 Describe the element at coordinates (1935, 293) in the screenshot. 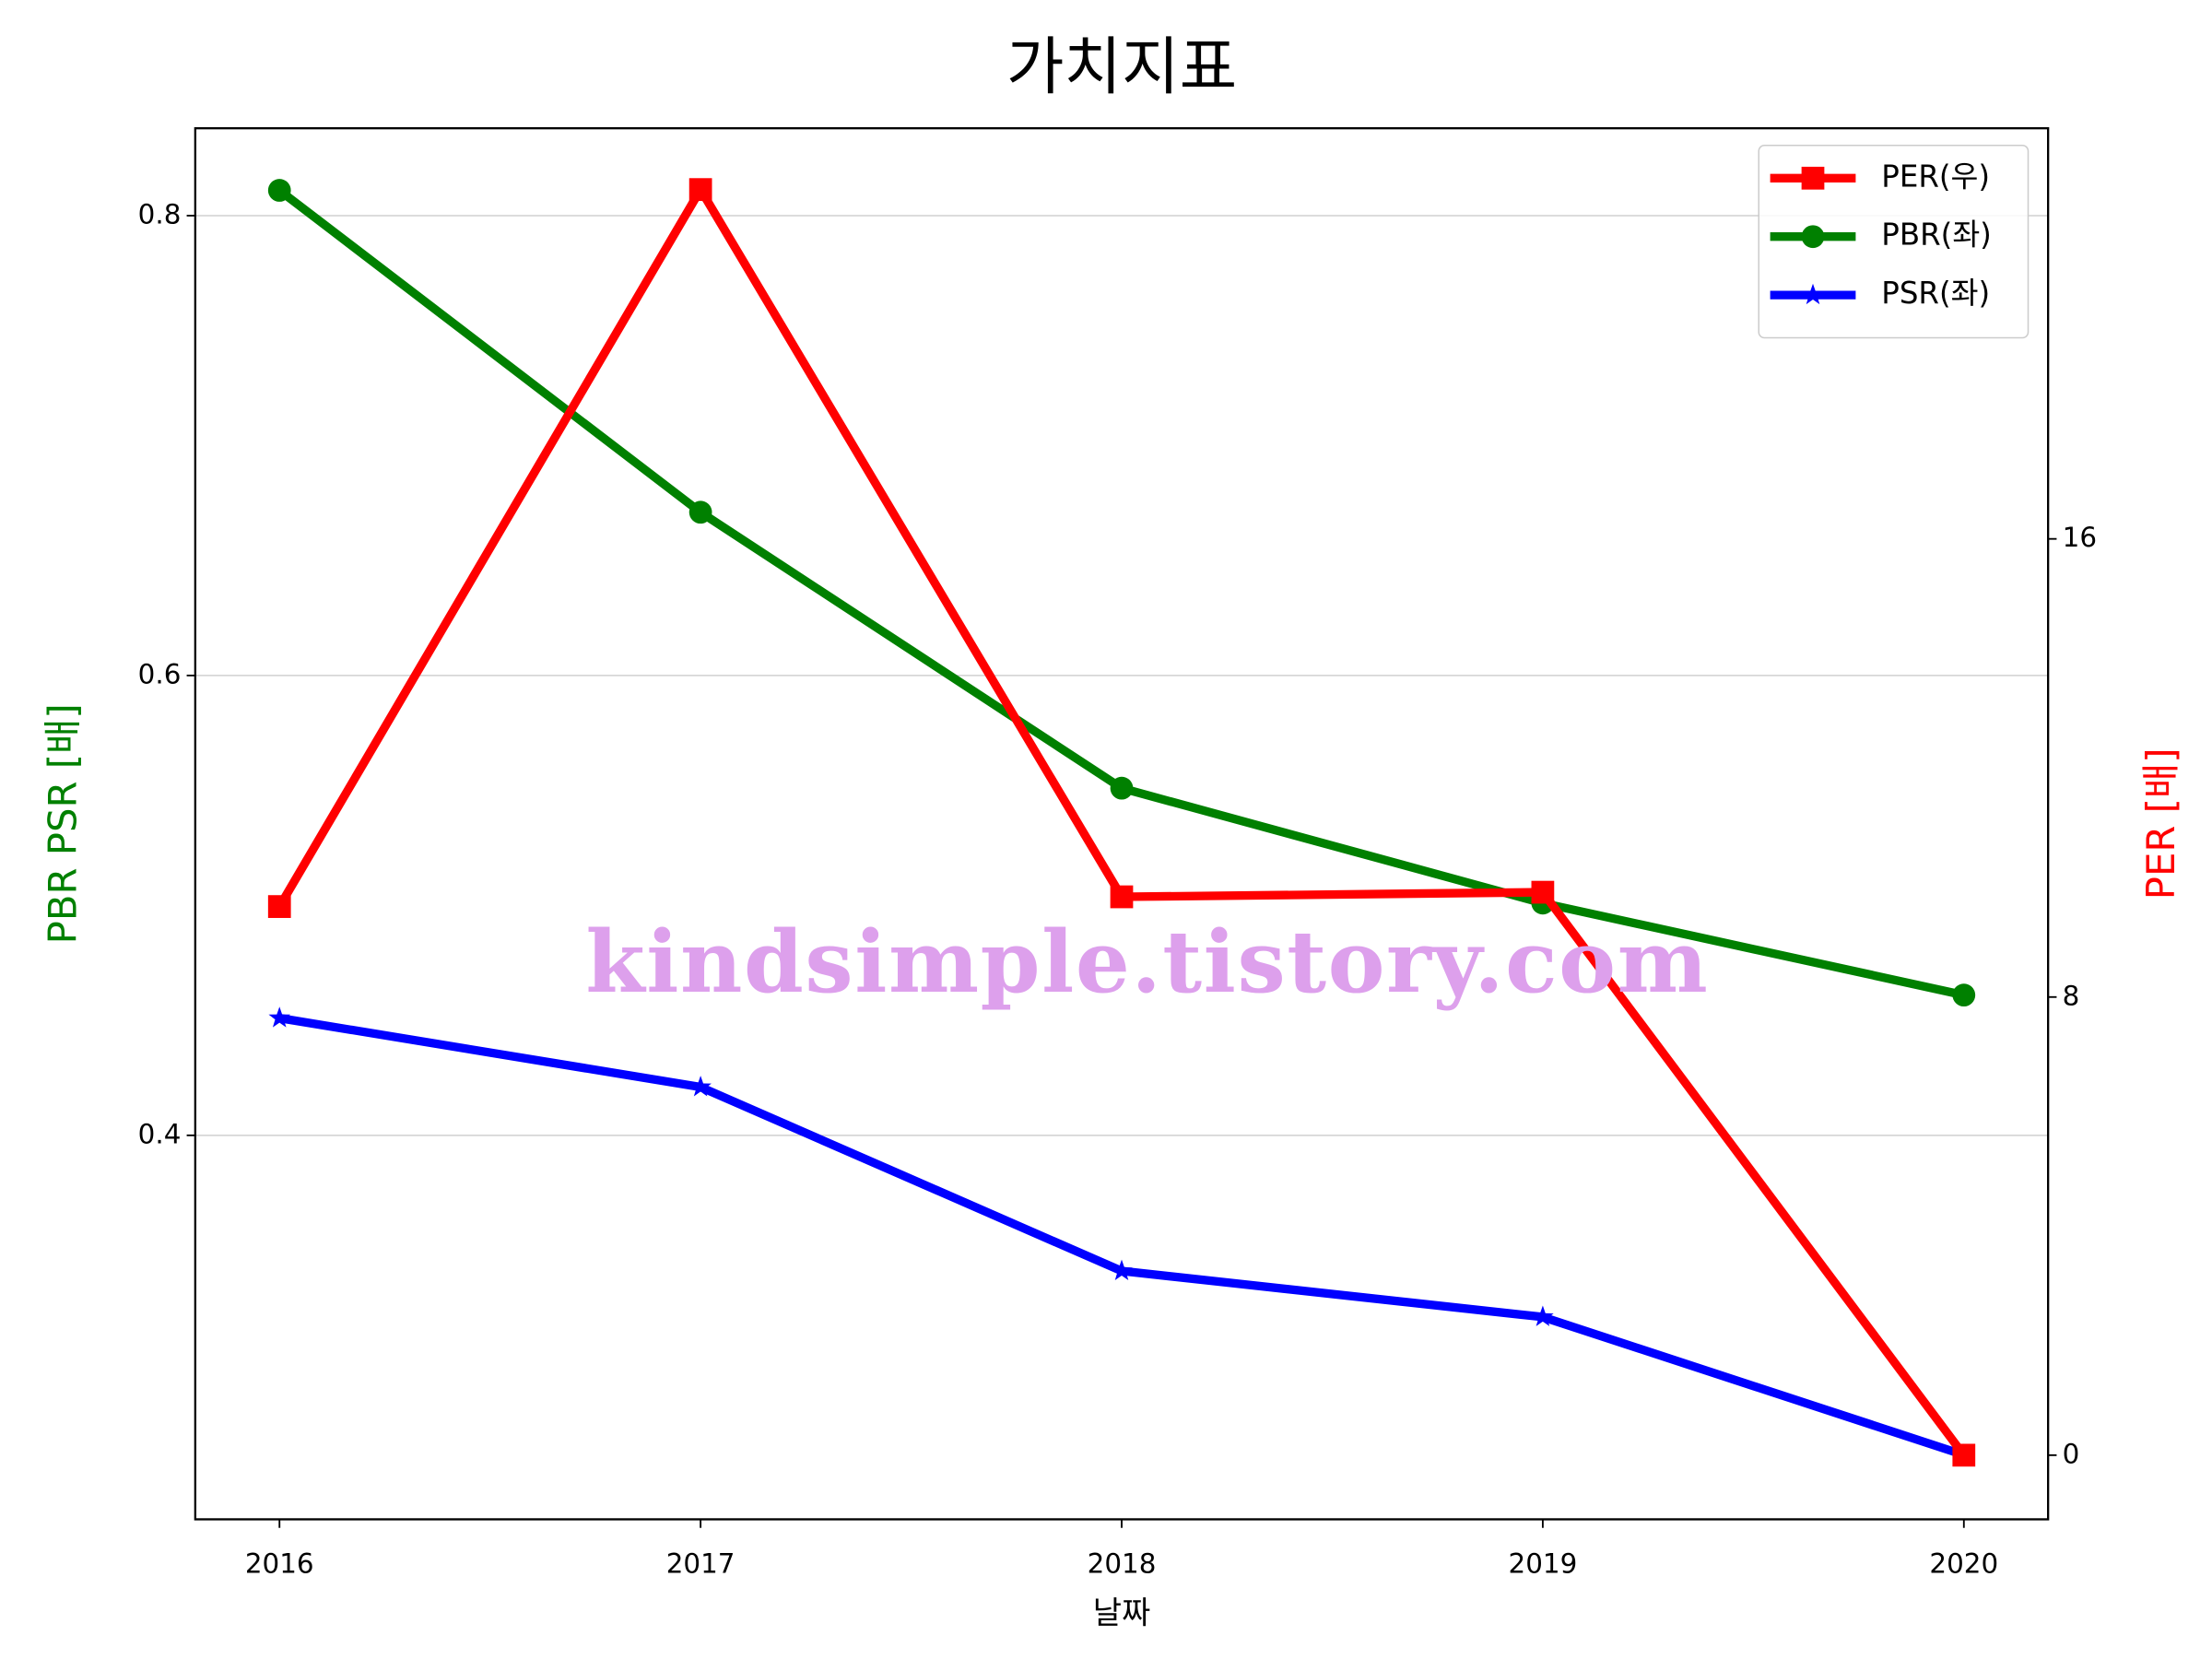

I see `legend-label: PSR(좌)` at that location.